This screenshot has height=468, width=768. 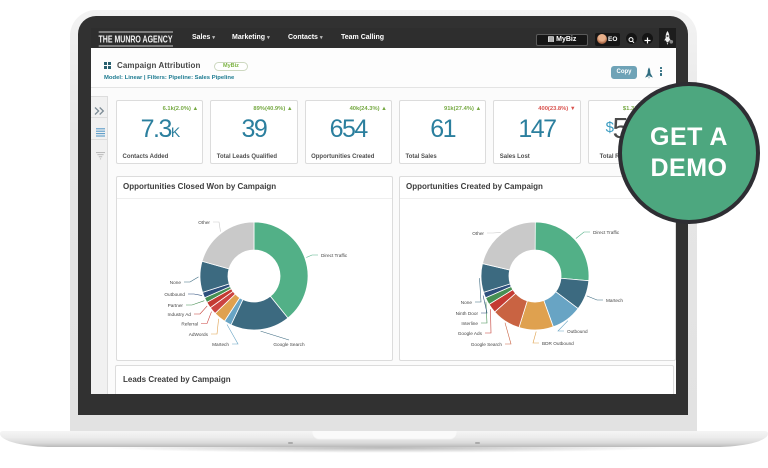 What do you see at coordinates (189, 324) in the screenshot?
I see `svg-text: Referral` at bounding box center [189, 324].